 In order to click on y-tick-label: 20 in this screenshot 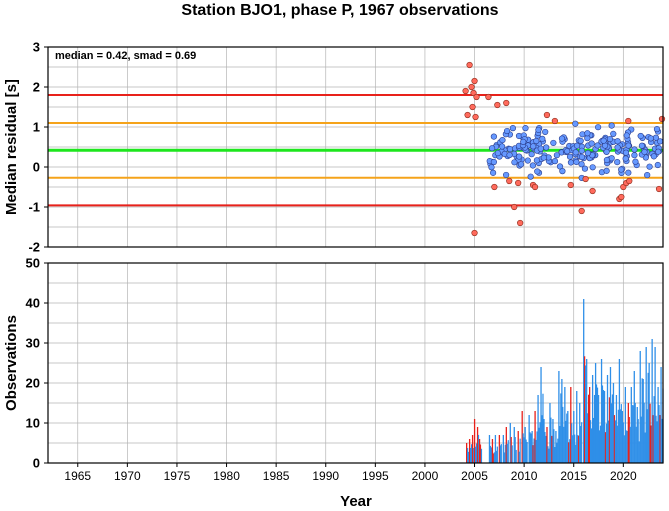, I will do `click(33, 383)`.